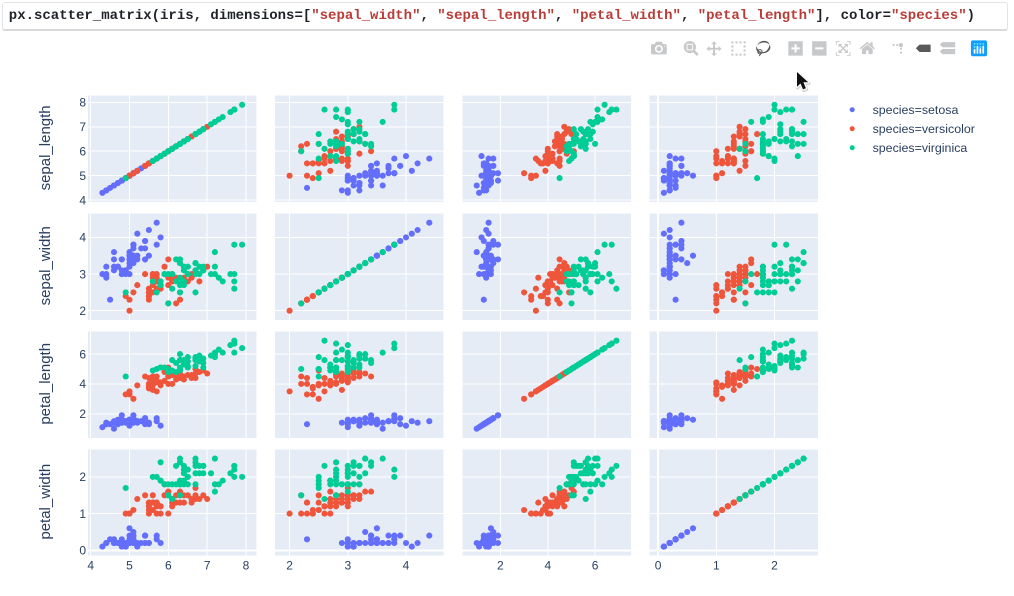 The image size is (1014, 596). Describe the element at coordinates (920, 148) in the screenshot. I see `svg-text: species=virginica` at that location.